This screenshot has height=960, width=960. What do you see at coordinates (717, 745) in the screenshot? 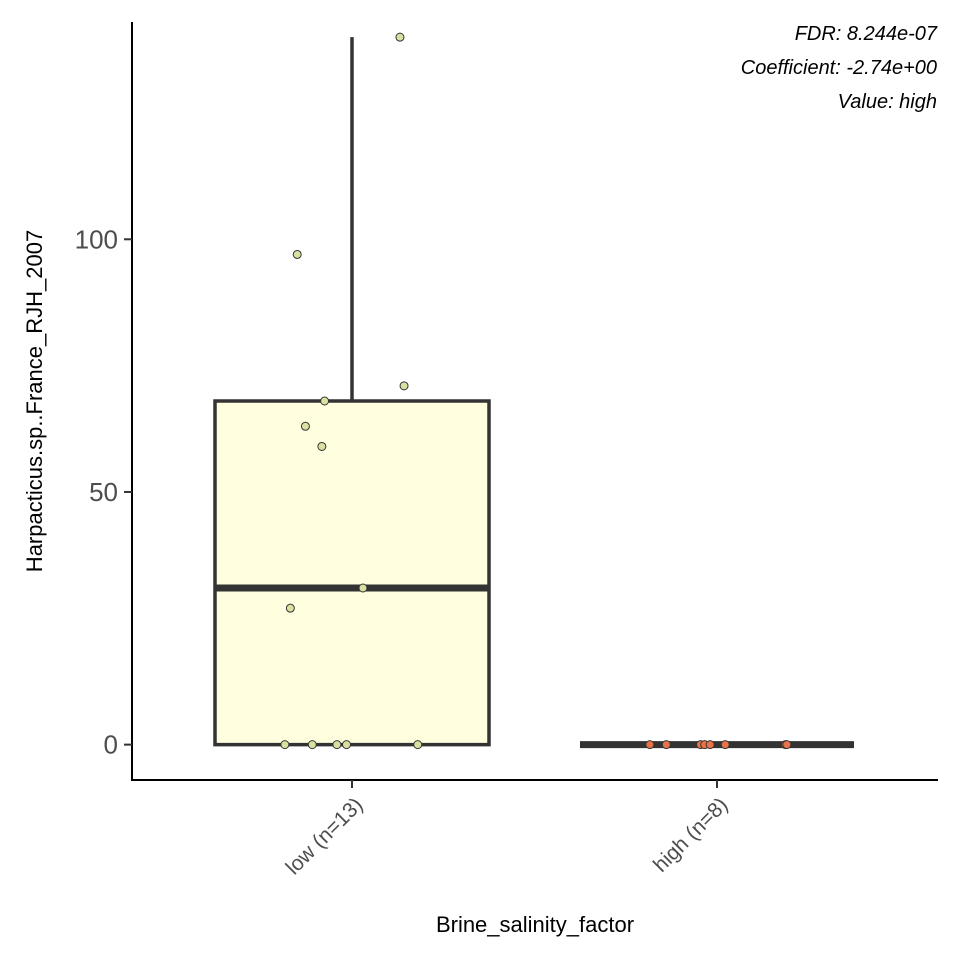
I see `box-group` at bounding box center [717, 745].